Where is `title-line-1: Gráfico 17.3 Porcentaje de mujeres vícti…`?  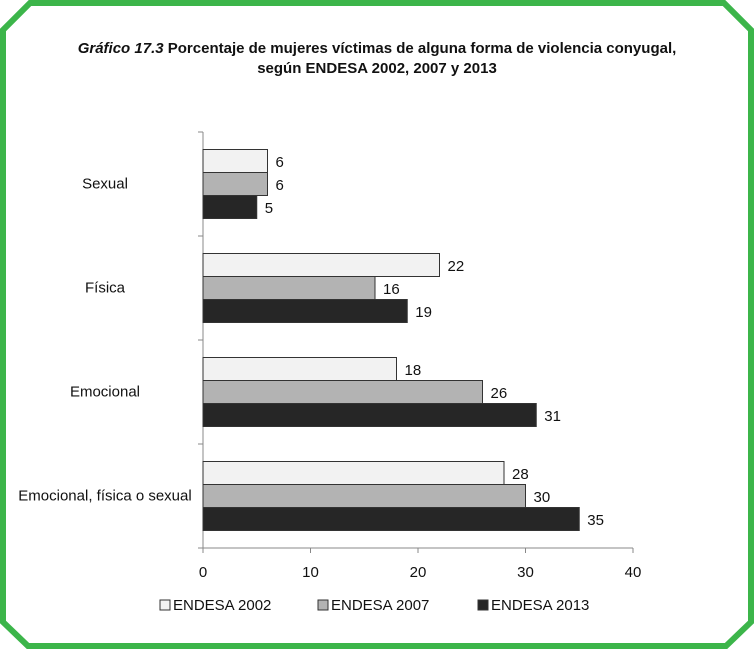 title-line-1: Gráfico 17.3 Porcentaje de mujeres vícti… is located at coordinates (377, 48).